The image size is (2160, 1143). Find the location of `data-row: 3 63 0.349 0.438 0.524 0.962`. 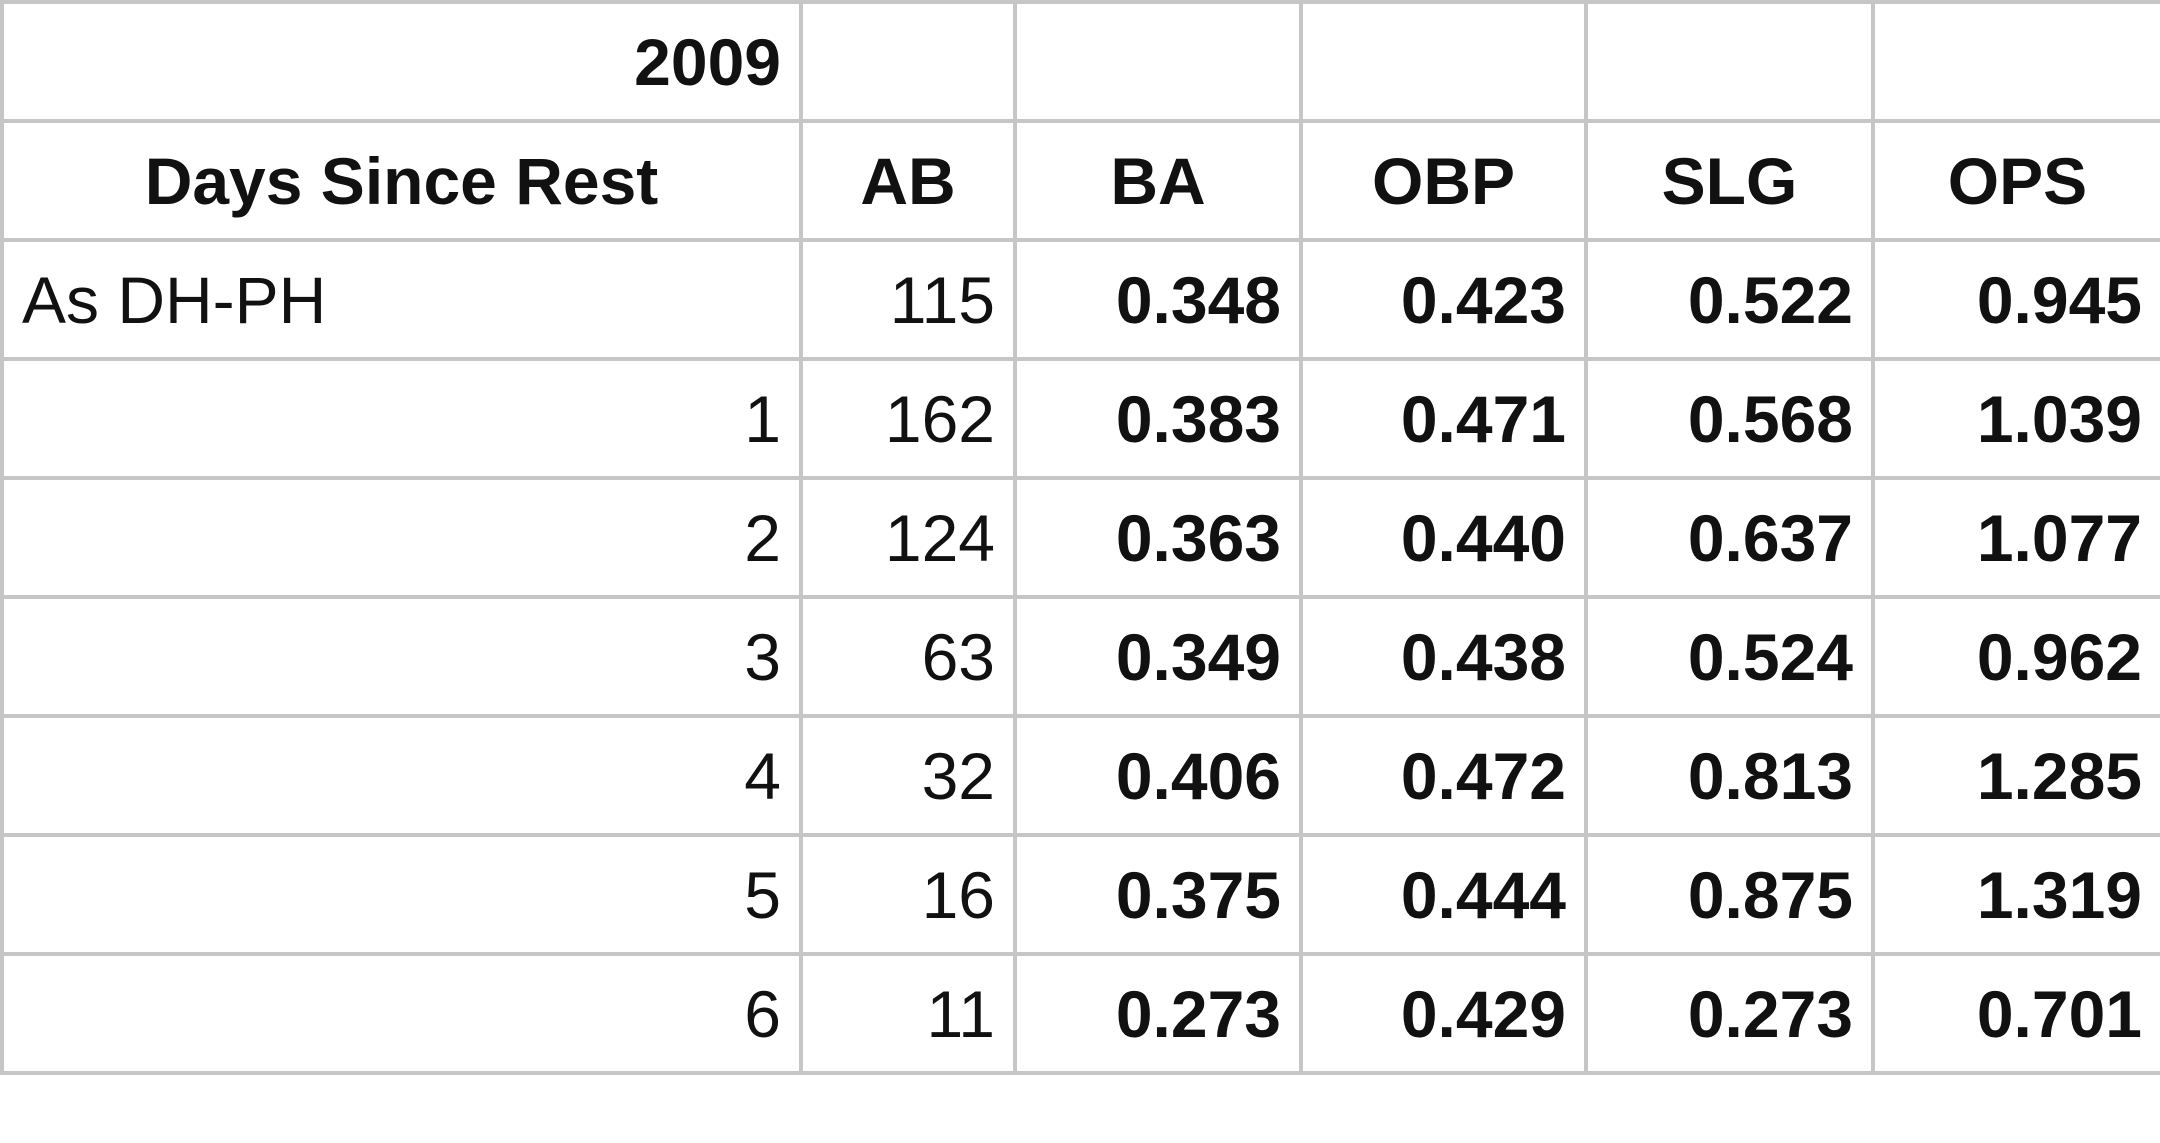

data-row: 3 63 0.349 0.438 0.524 0.962 is located at coordinates (1080, 656).